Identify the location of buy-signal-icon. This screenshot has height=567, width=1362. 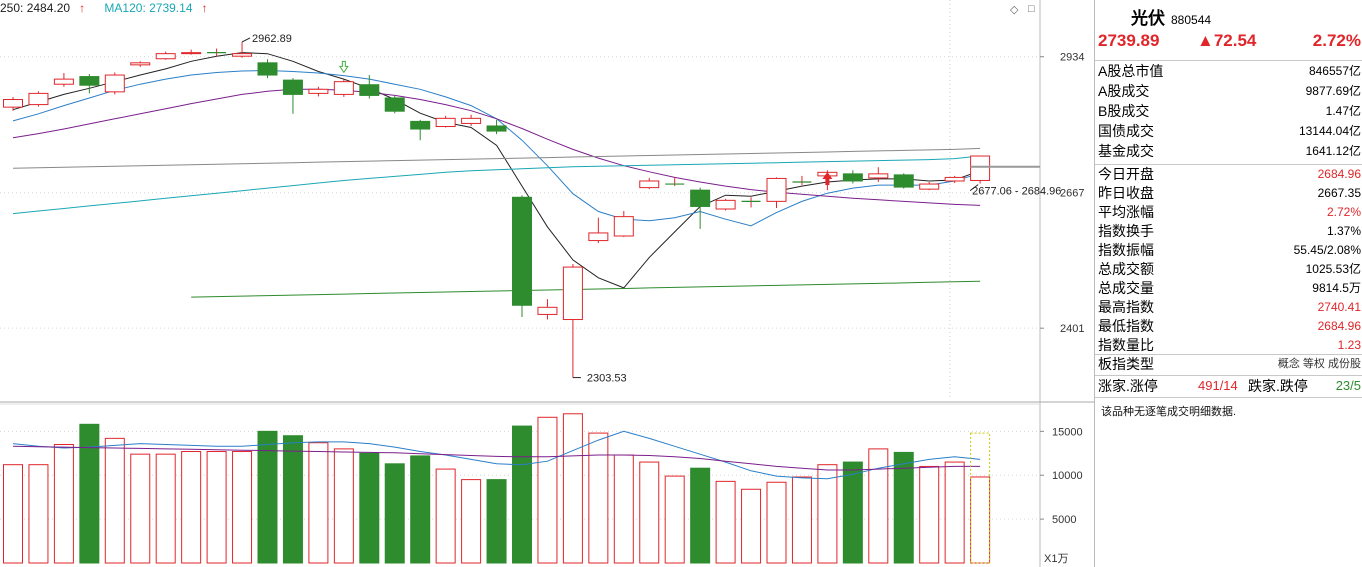
(827, 179).